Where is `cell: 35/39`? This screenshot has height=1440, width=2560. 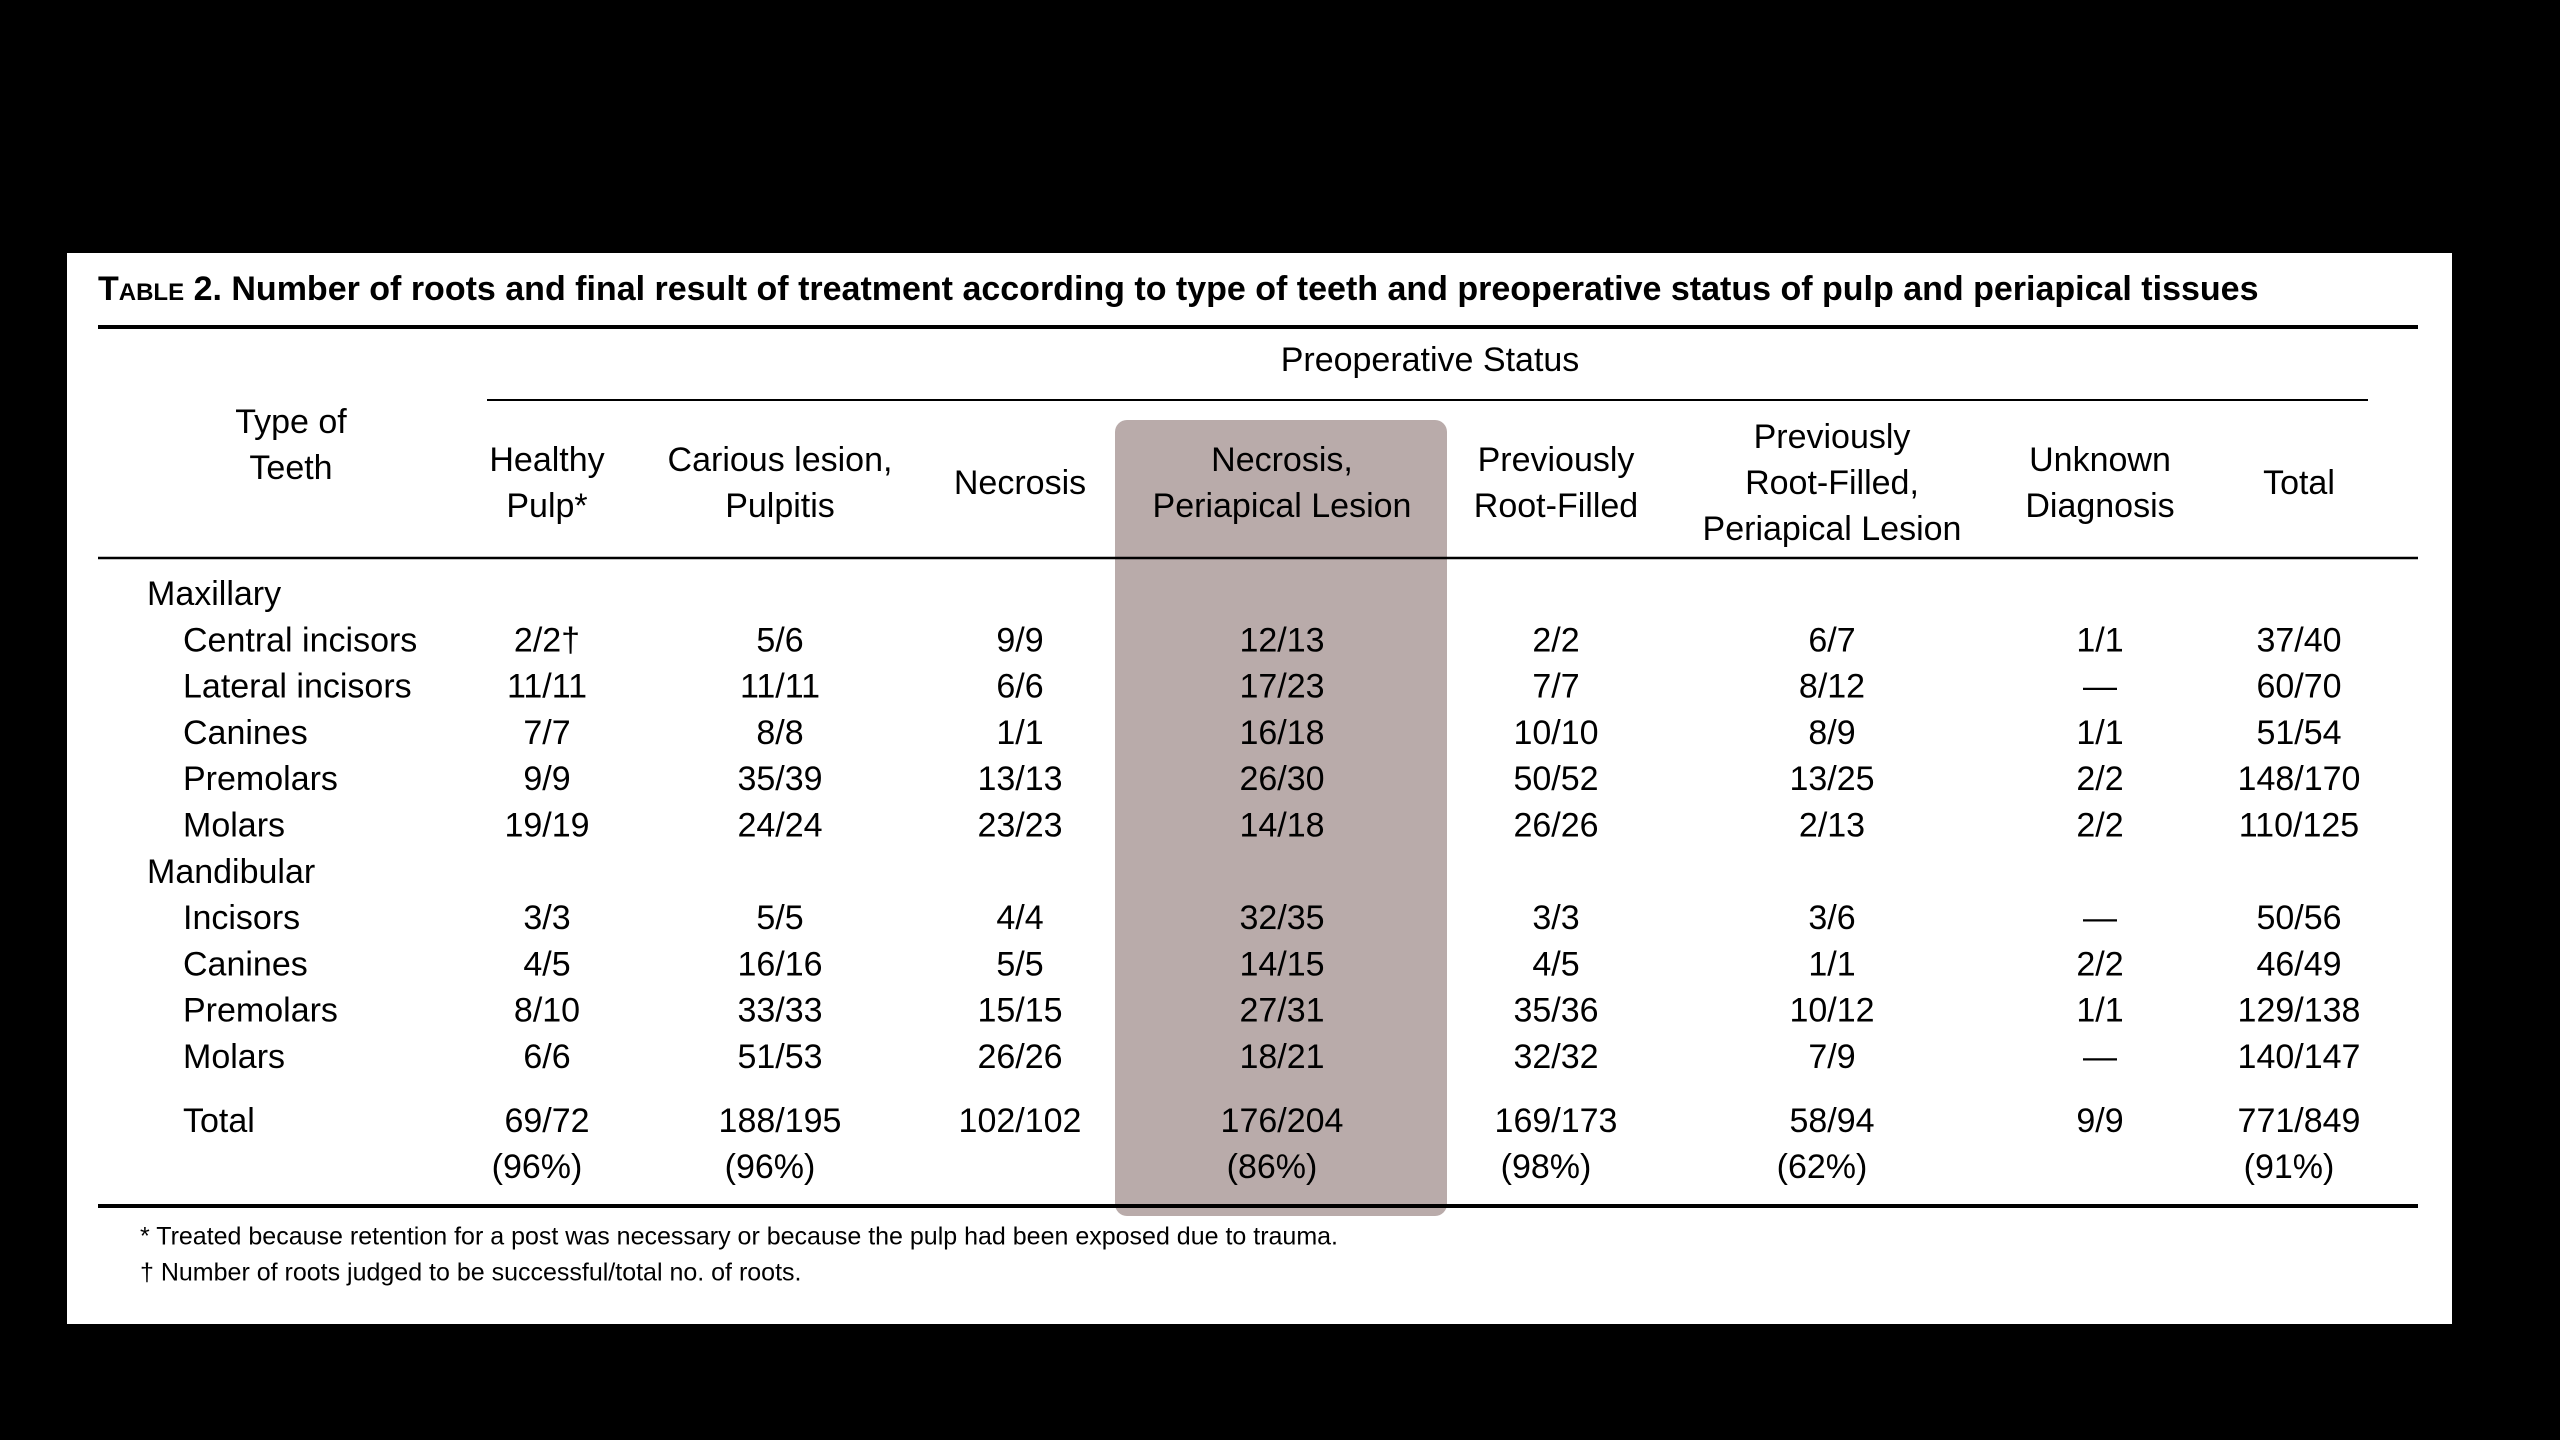
cell: 35/39 is located at coordinates (779, 779).